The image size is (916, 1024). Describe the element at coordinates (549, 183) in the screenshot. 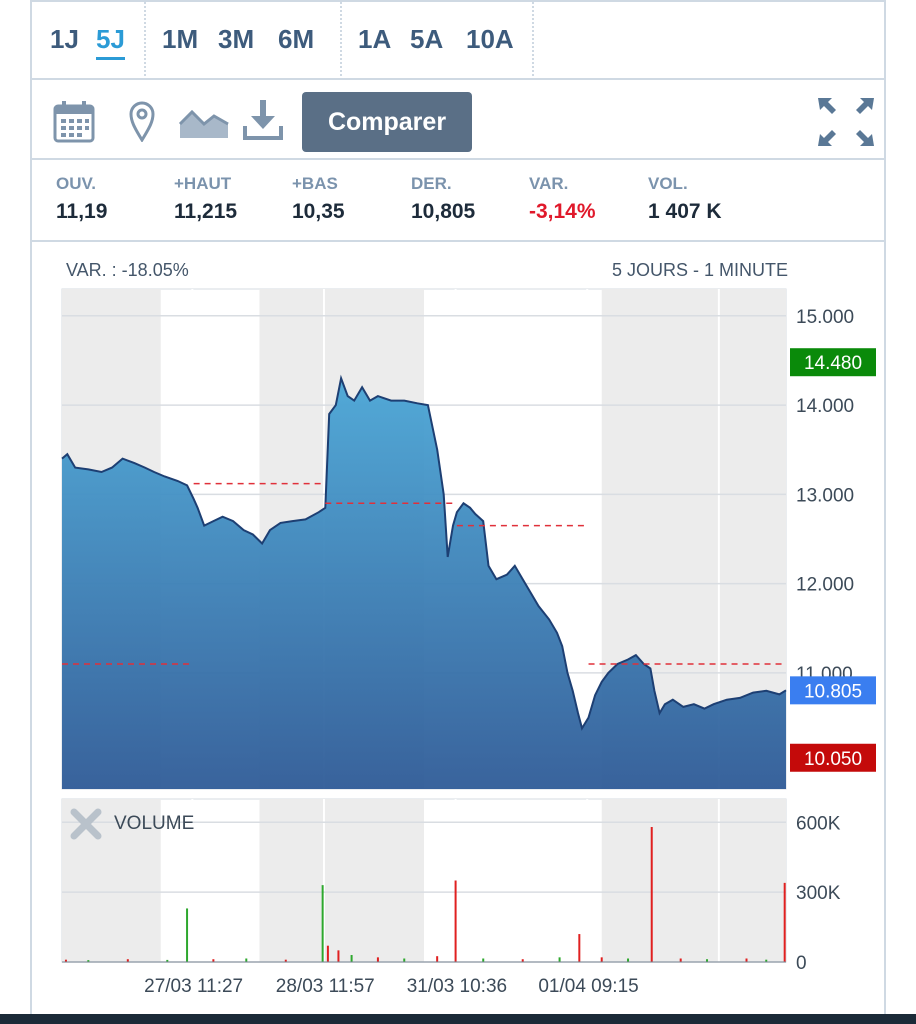

I see `stat-label: VAR.` at that location.